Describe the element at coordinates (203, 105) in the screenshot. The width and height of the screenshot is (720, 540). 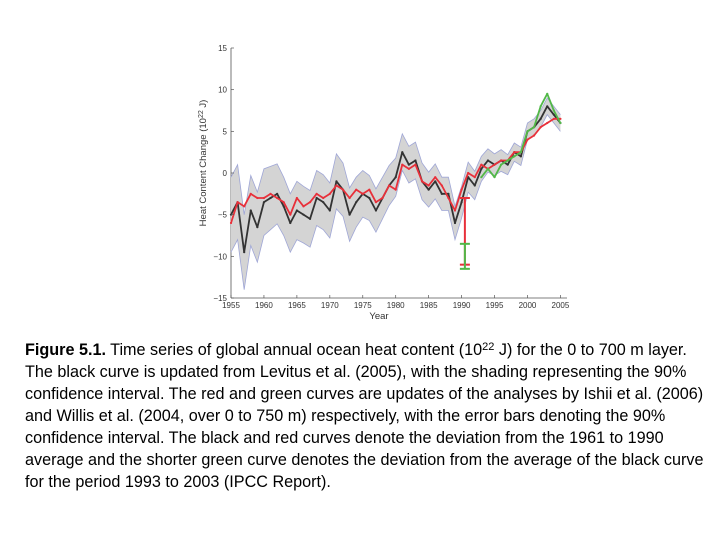
I see `y-axis-label-suffix: J)` at that location.